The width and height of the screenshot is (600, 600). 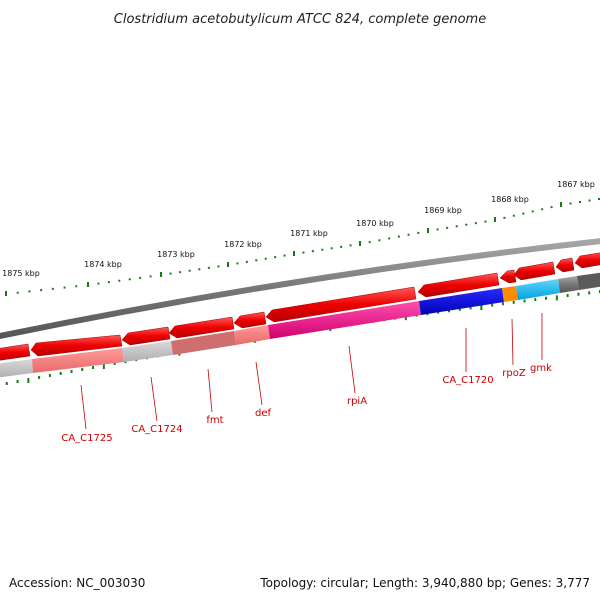 I want to click on band-rpoZ, so click(x=510, y=294).